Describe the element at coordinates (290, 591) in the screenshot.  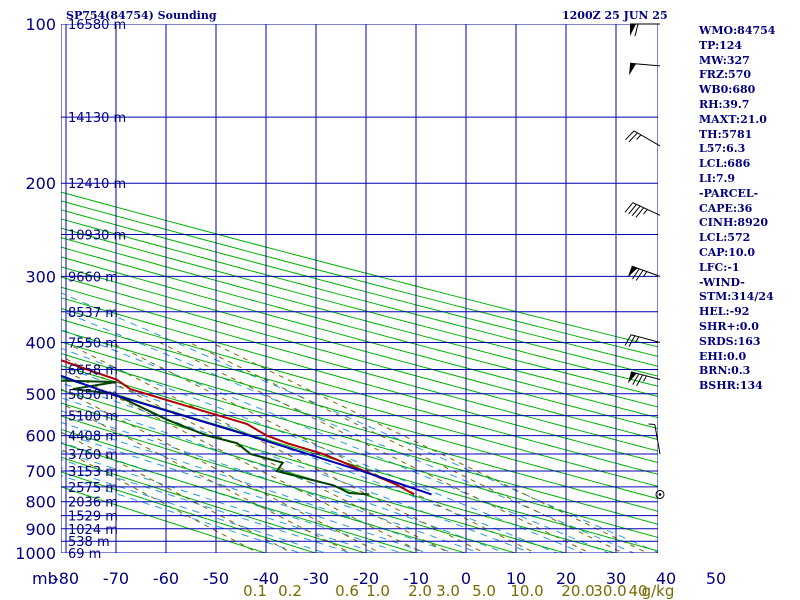
I see `mixing-ratio-label: 0.2` at that location.